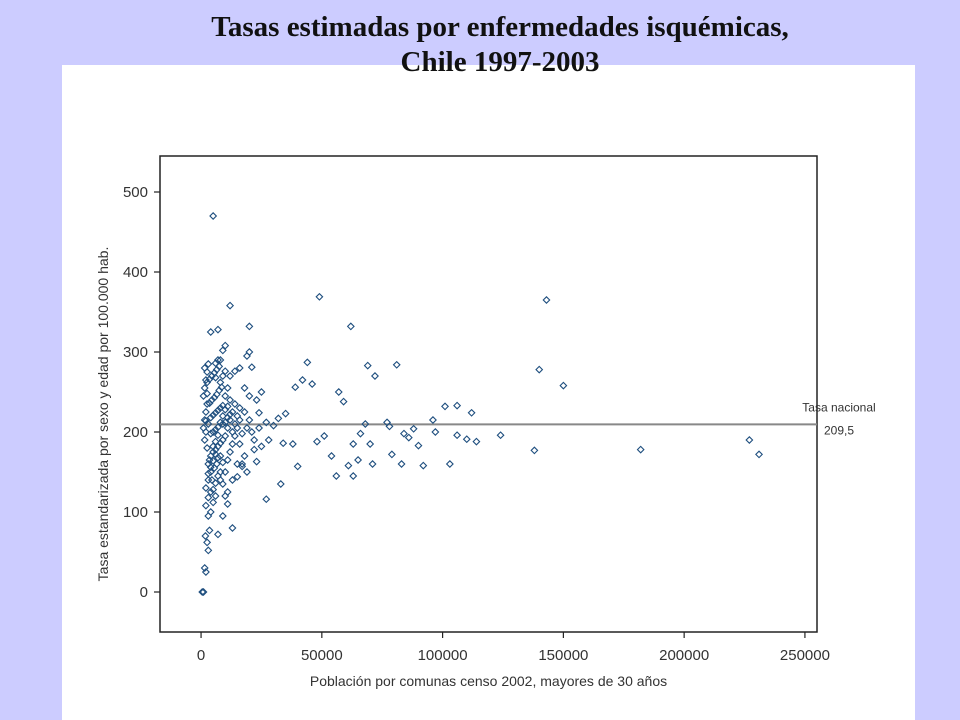 This screenshot has width=960, height=720. Describe the element at coordinates (839, 430) in the screenshot. I see `reference-line-value: 209,5` at that location.